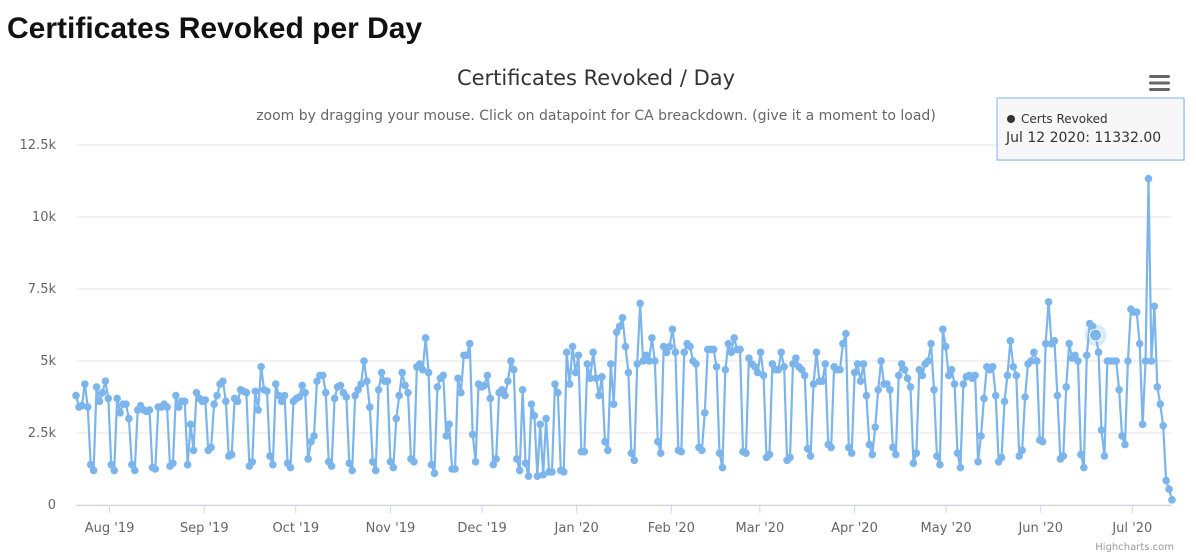 Image resolution: width=1196 pixels, height=560 pixels. I want to click on hover-point, so click(1096, 335).